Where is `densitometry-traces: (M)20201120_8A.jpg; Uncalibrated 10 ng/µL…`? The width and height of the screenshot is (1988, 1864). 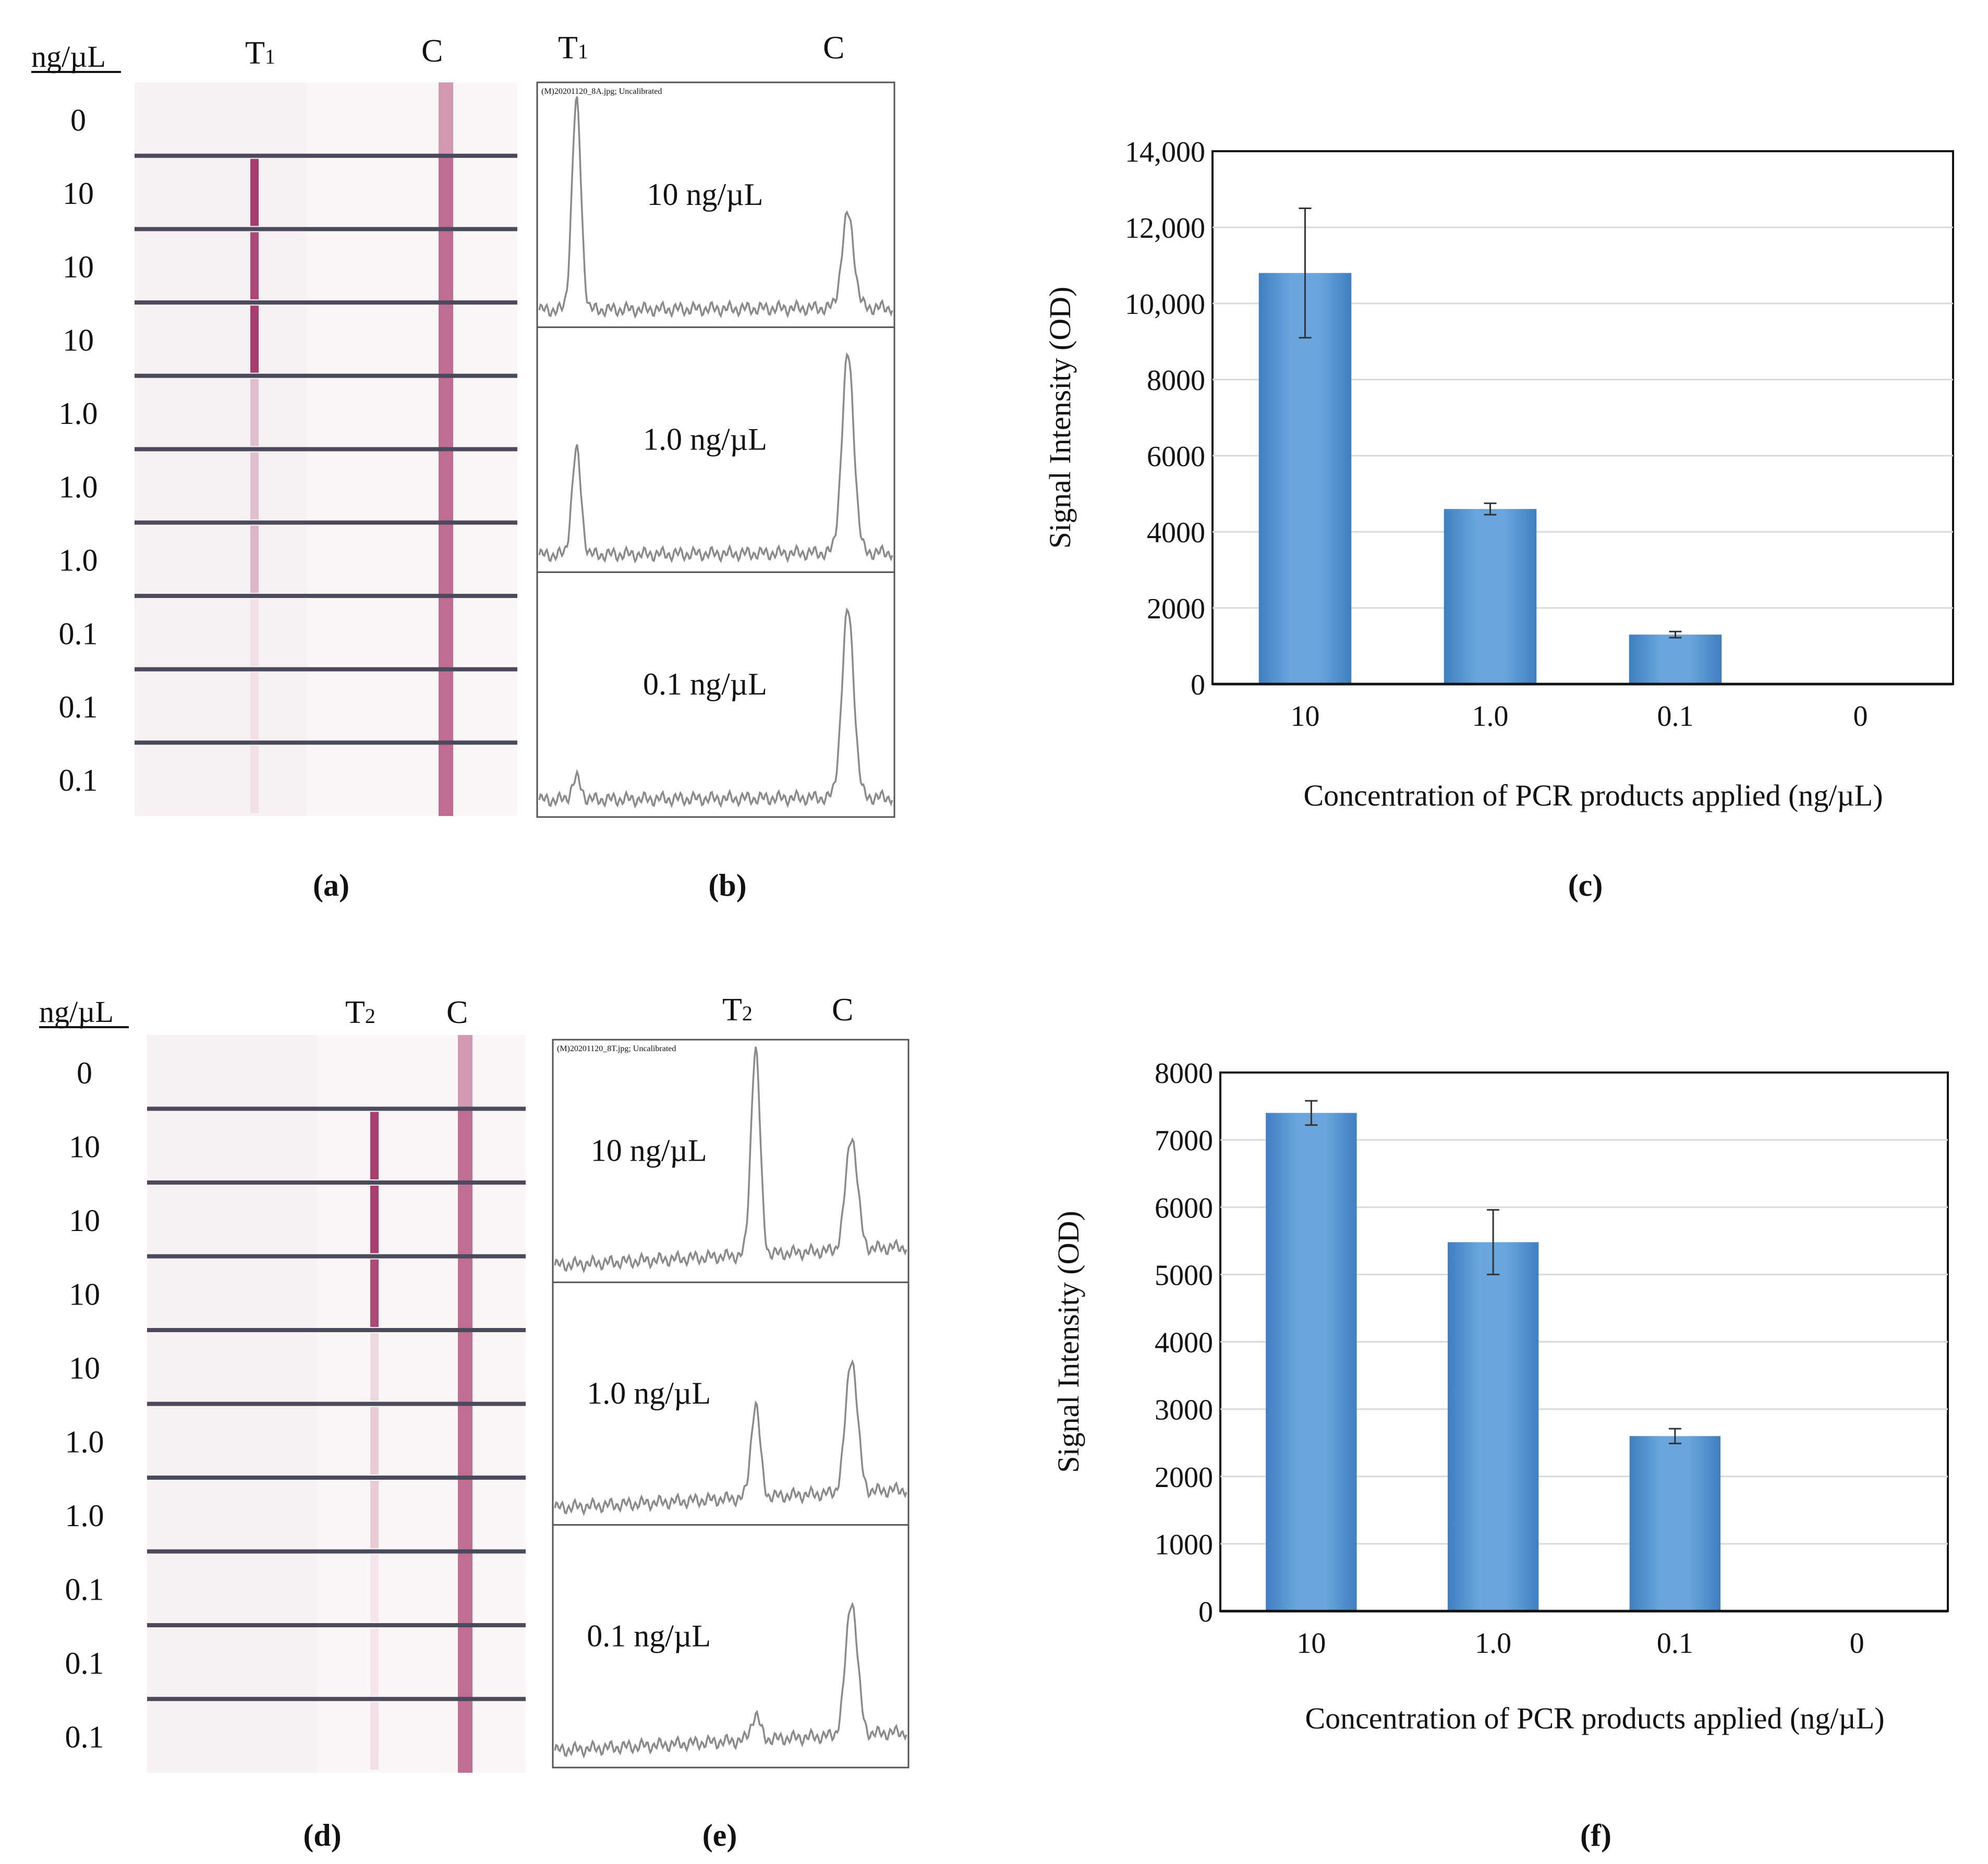
densitometry-traces: (M)20201120_8A.jpg; Uncalibrated 10 ng/µL… is located at coordinates (715, 449).